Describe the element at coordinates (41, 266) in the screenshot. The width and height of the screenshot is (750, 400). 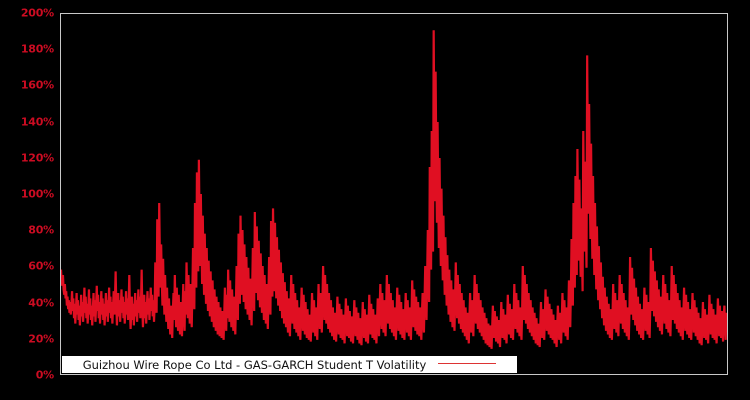
I see `y-axis-tick-label: 60%` at that location.